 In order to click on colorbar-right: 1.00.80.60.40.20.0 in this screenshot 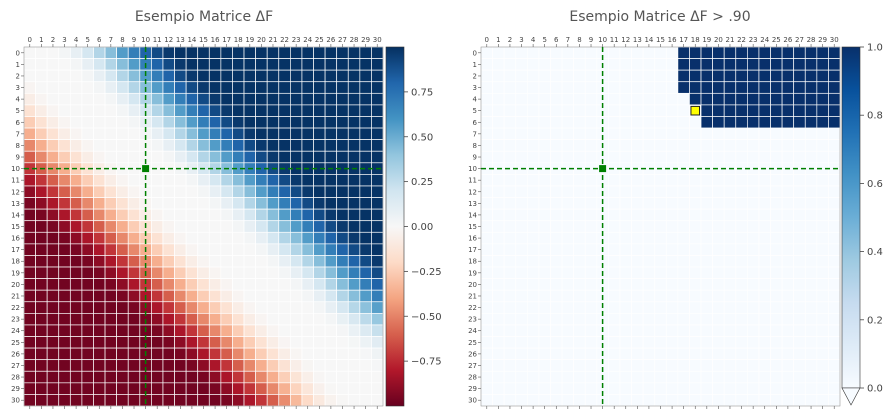, I will do `click(862, 224)`.